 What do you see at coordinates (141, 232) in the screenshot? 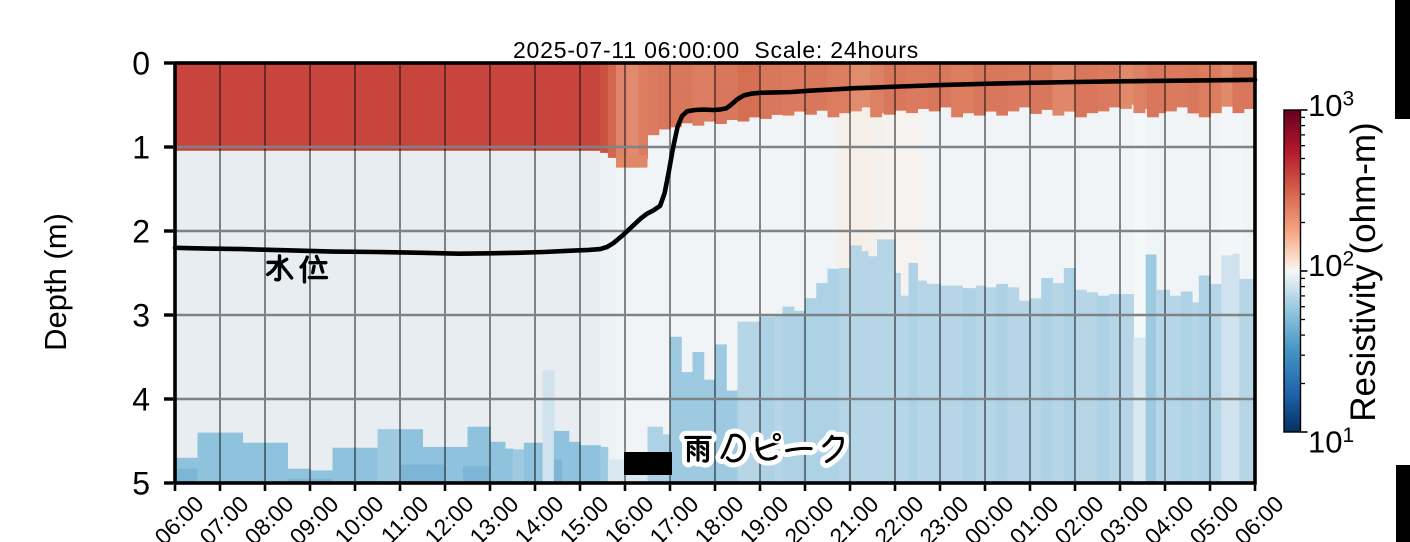
I see `svg-text: 2` at bounding box center [141, 232].